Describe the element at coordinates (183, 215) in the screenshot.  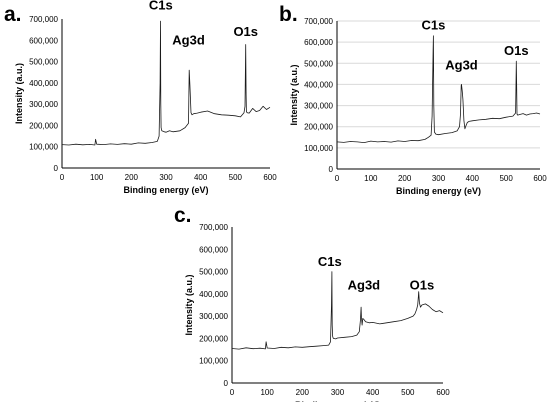
I see `panel-label: c.` at that location.